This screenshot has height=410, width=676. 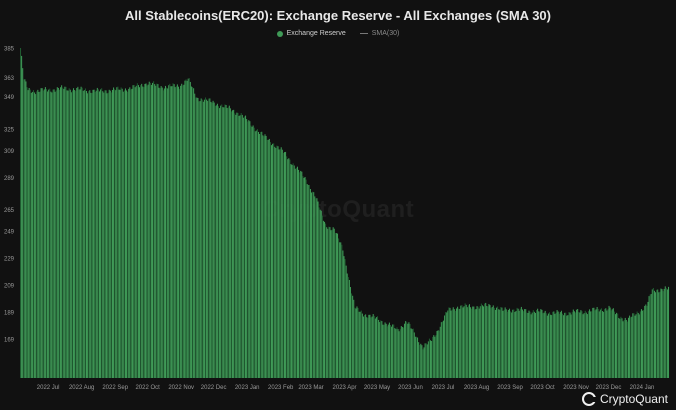 What do you see at coordinates (624, 399) in the screenshot?
I see `brand-logo: CryptoQuant` at bounding box center [624, 399].